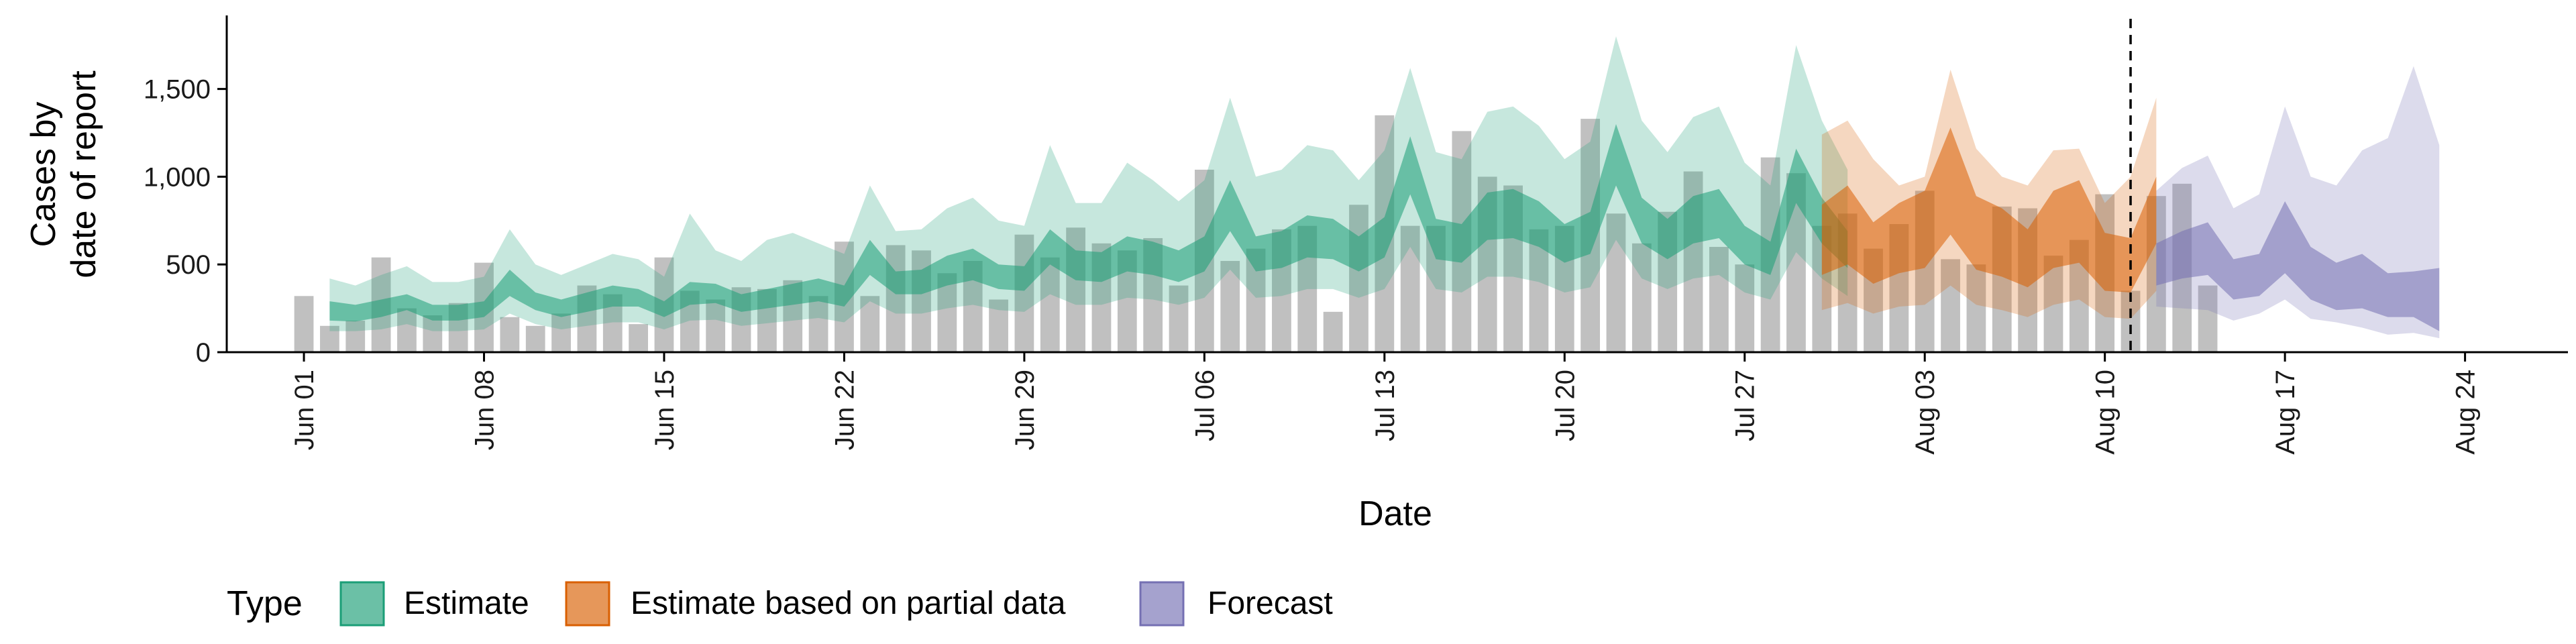 The height and width of the screenshot is (644, 2576). What do you see at coordinates (1925, 412) in the screenshot?
I see `x-tick-label: Aug 03` at bounding box center [1925, 412].